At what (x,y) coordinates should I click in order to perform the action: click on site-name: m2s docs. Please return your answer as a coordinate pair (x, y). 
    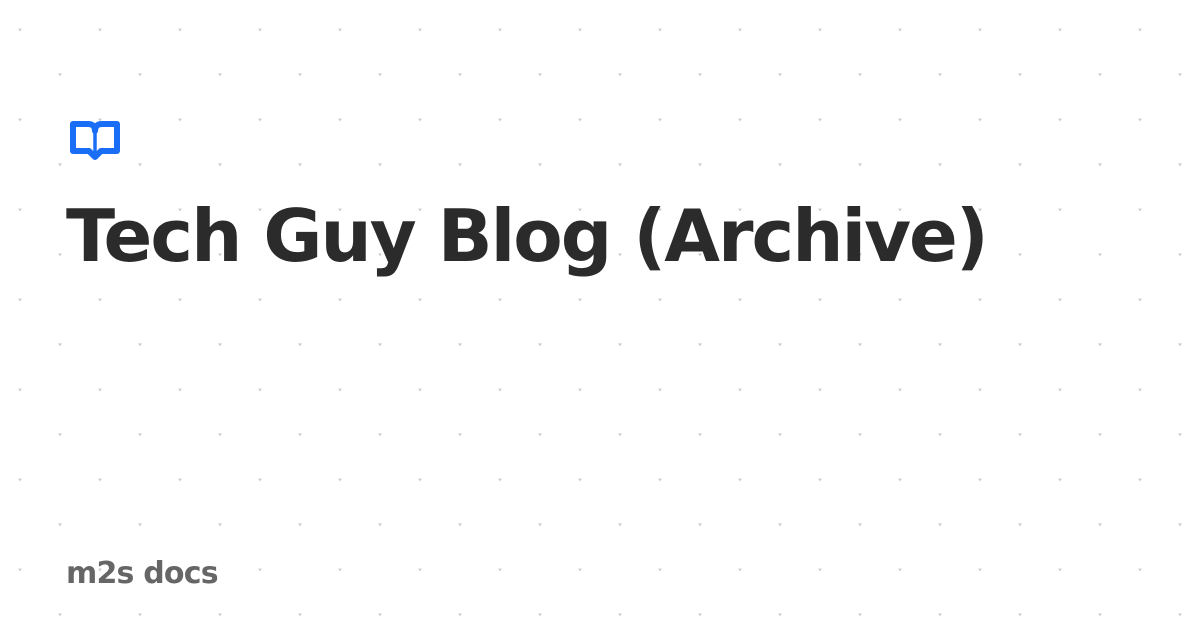
    Looking at the image, I should click on (142, 573).